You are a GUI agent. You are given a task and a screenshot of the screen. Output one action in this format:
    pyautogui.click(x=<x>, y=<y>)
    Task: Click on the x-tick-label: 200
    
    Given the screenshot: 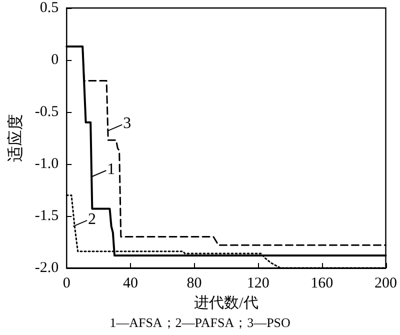 What is the action you would take?
    pyautogui.click(x=385, y=284)
    